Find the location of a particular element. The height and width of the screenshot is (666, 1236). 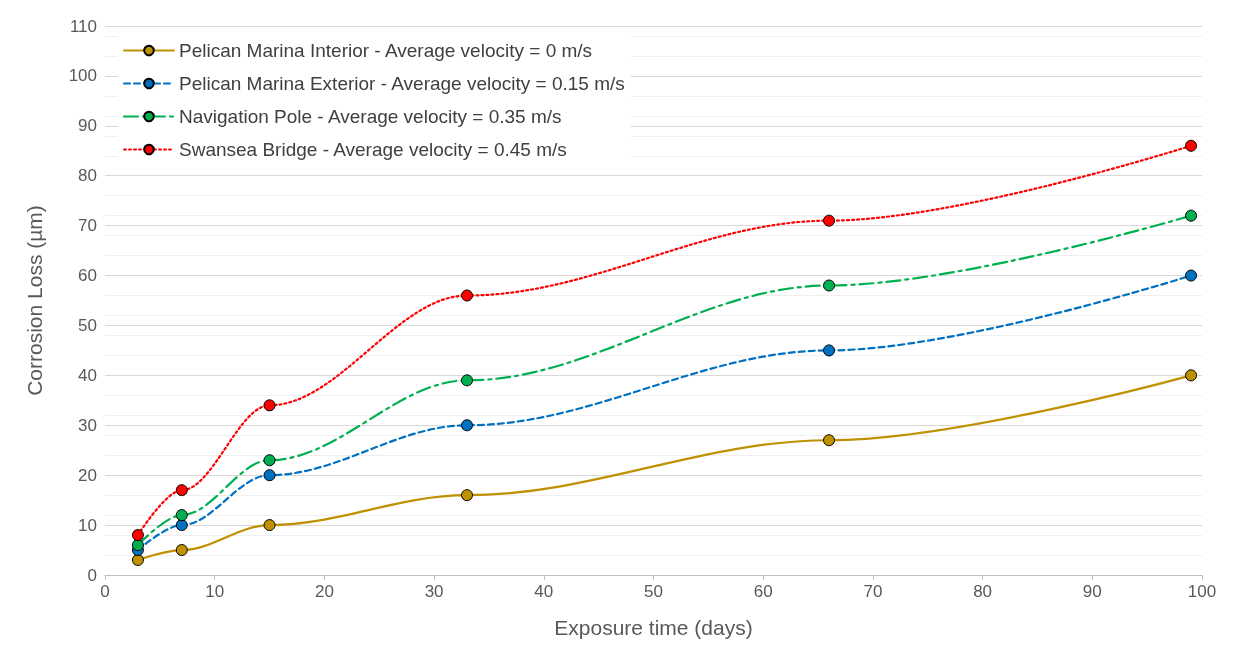

y-tick-label: 110 is located at coordinates (83, 26).